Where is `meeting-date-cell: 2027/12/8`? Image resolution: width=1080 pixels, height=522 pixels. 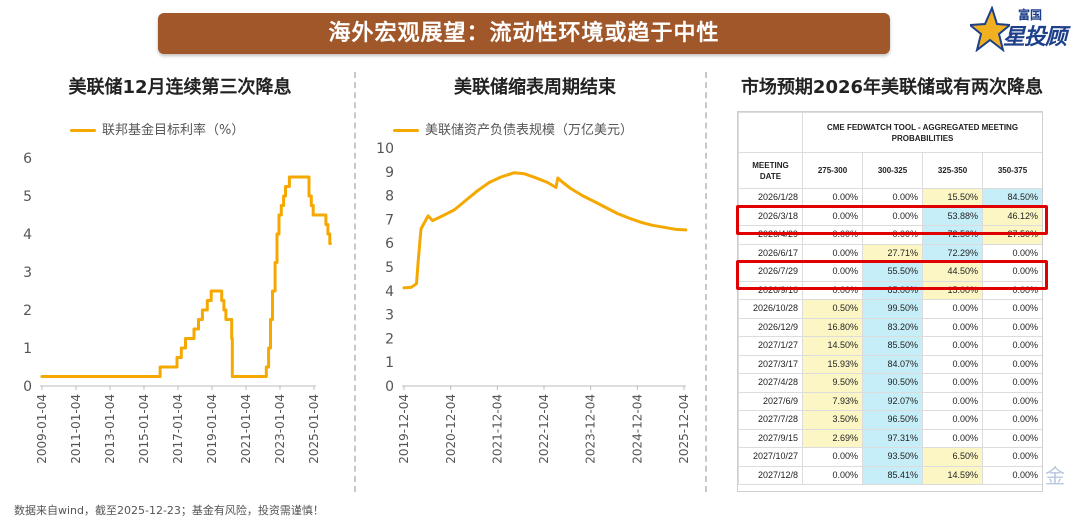
meeting-date-cell: 2027/12/8 is located at coordinates (770, 475).